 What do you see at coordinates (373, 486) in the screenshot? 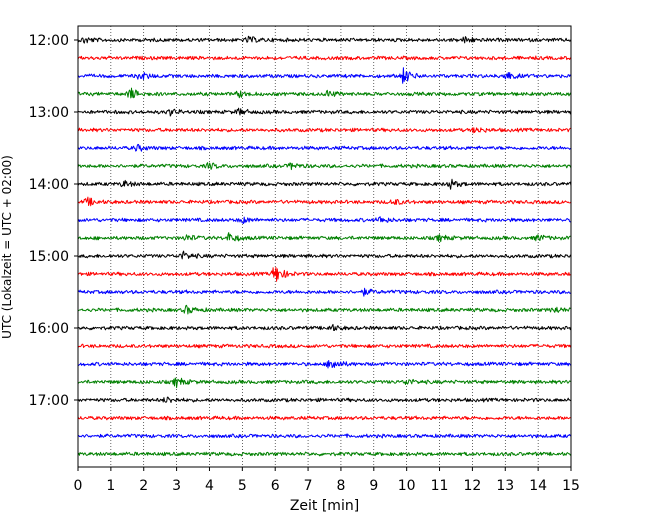
I see `x-tick-label-9: 9` at bounding box center [373, 486].